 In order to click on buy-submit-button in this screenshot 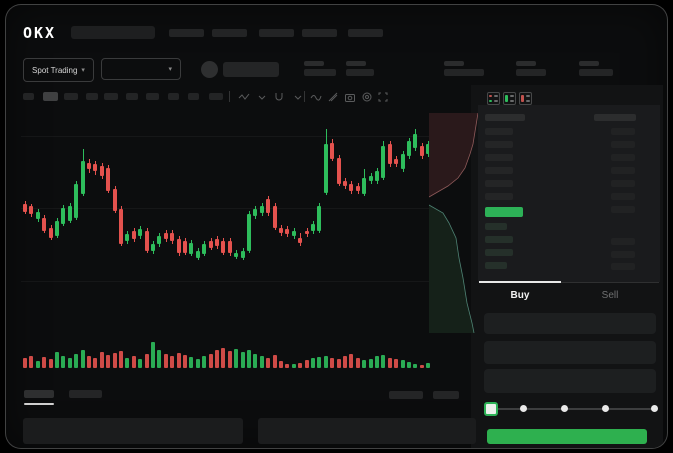, I will do `click(567, 436)`.